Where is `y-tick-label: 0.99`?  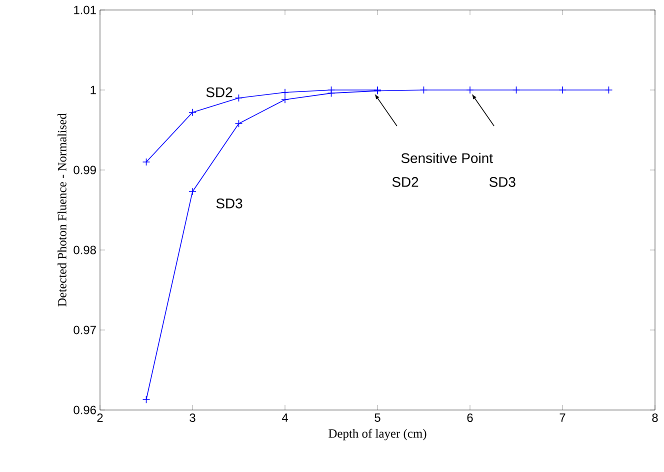 y-tick-label: 0.99 is located at coordinates (85, 170).